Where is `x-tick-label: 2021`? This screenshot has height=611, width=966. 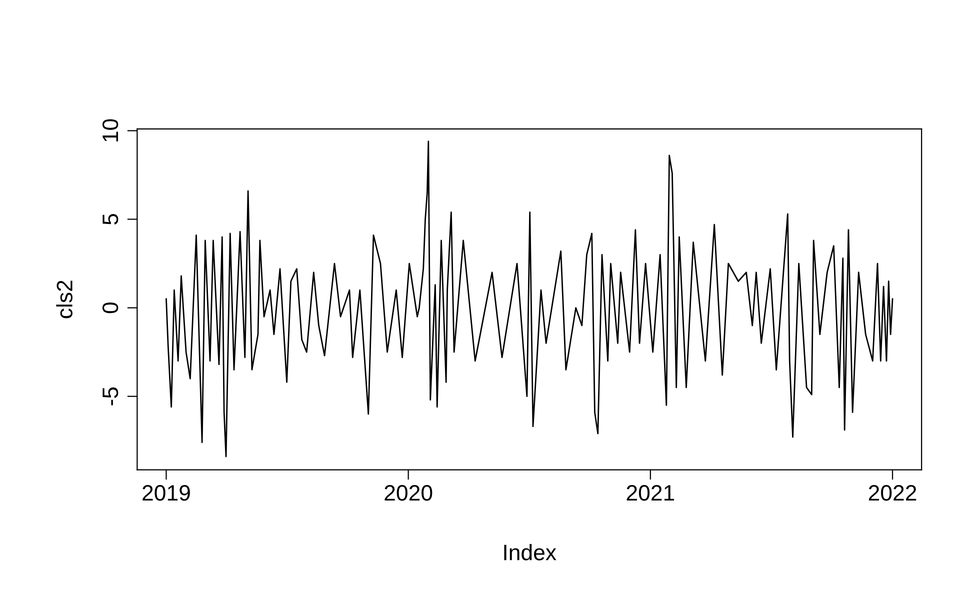
x-tick-label: 2021 is located at coordinates (650, 493).